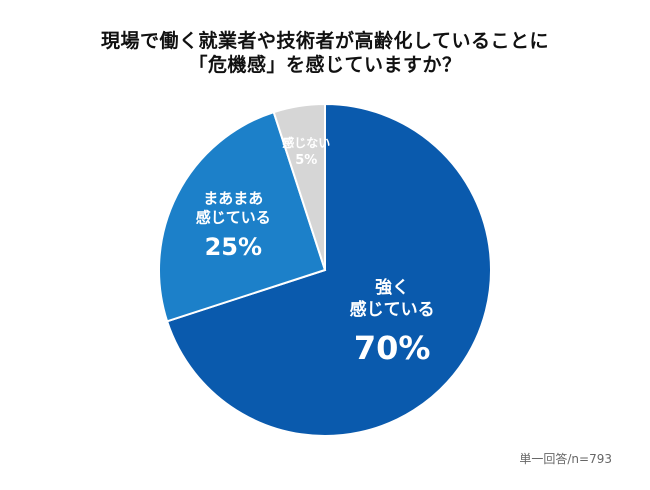 This screenshot has height=490, width=650. Describe the element at coordinates (233, 247) in the screenshot. I see `slice-percent-1: 25%` at that location.